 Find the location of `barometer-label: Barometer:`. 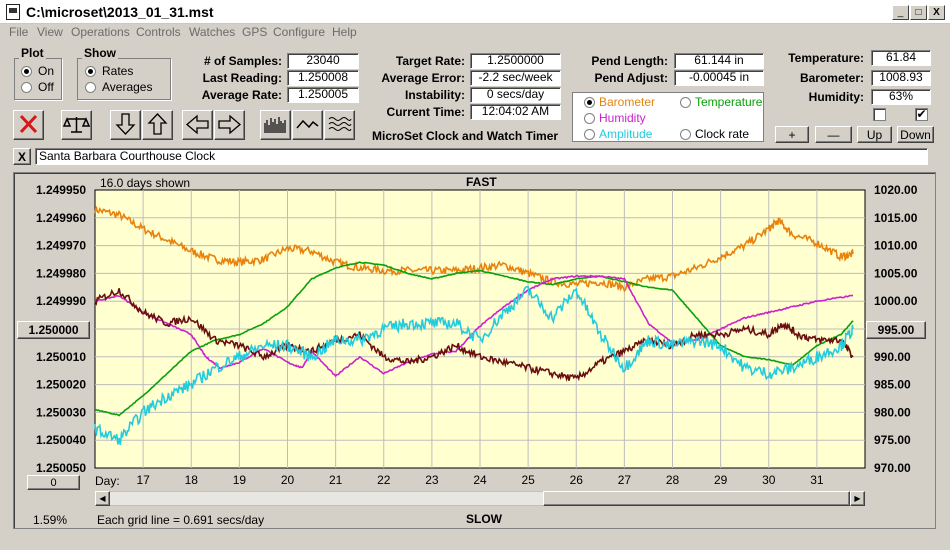

barometer-label: Barometer: is located at coordinates (831, 78).